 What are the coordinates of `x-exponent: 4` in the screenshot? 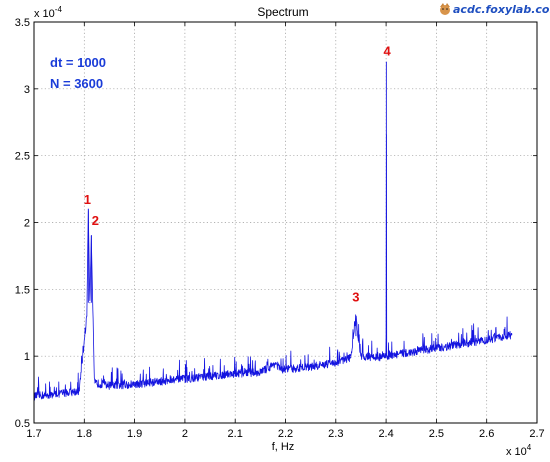 It's located at (529, 447).